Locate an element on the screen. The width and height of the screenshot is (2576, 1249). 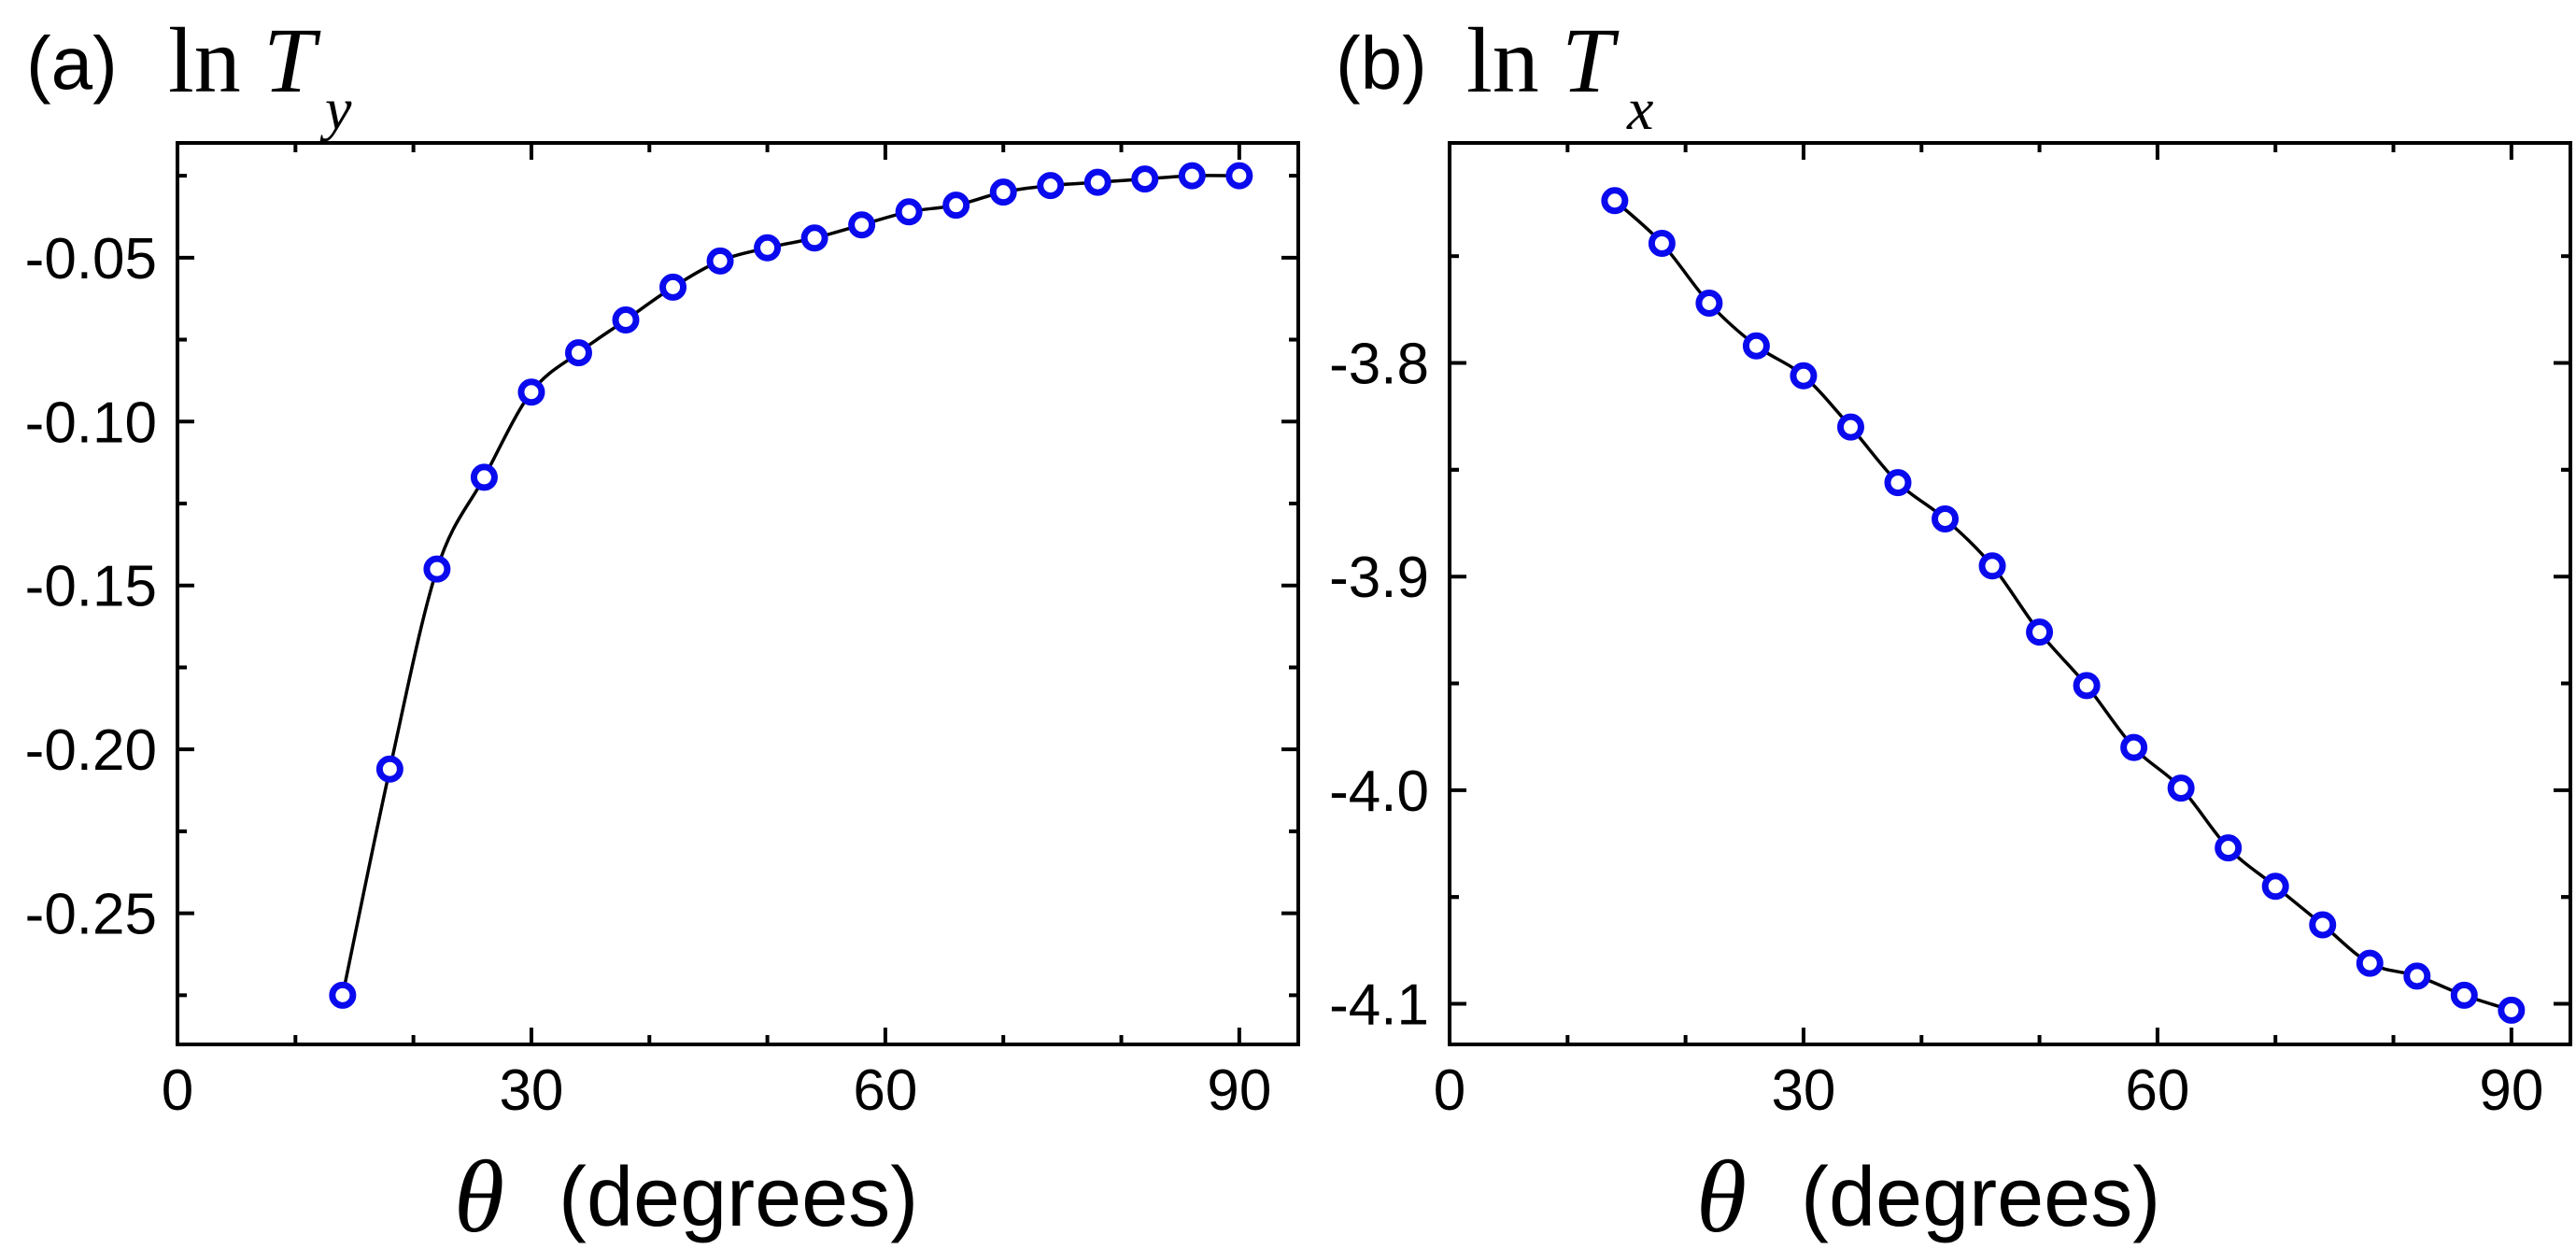
panel-a-title-t: T is located at coordinates (292, 60).